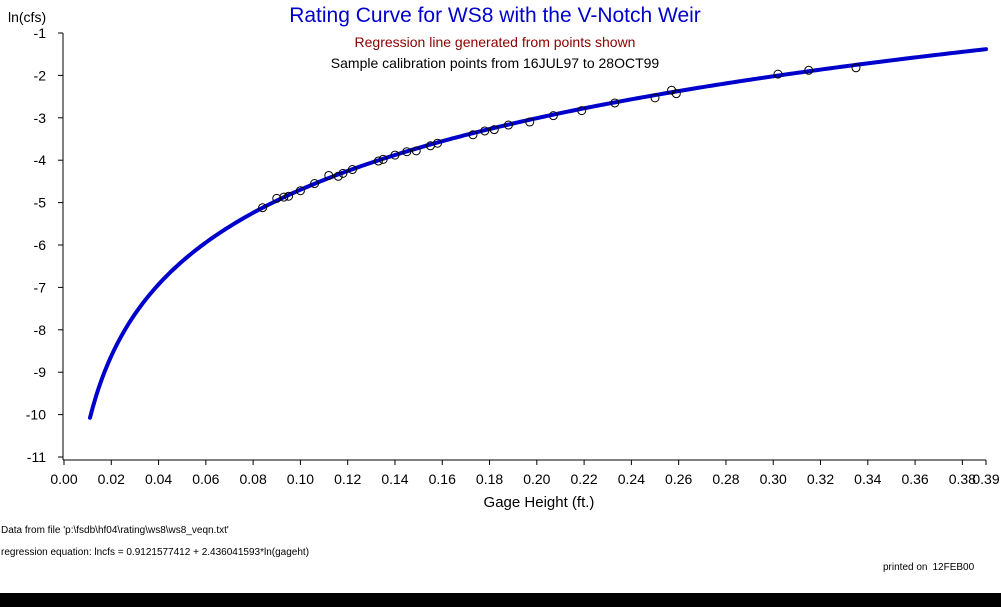 Image resolution: width=1001 pixels, height=607 pixels. Describe the element at coordinates (40, 33) in the screenshot. I see `y-tick-label: -1` at that location.